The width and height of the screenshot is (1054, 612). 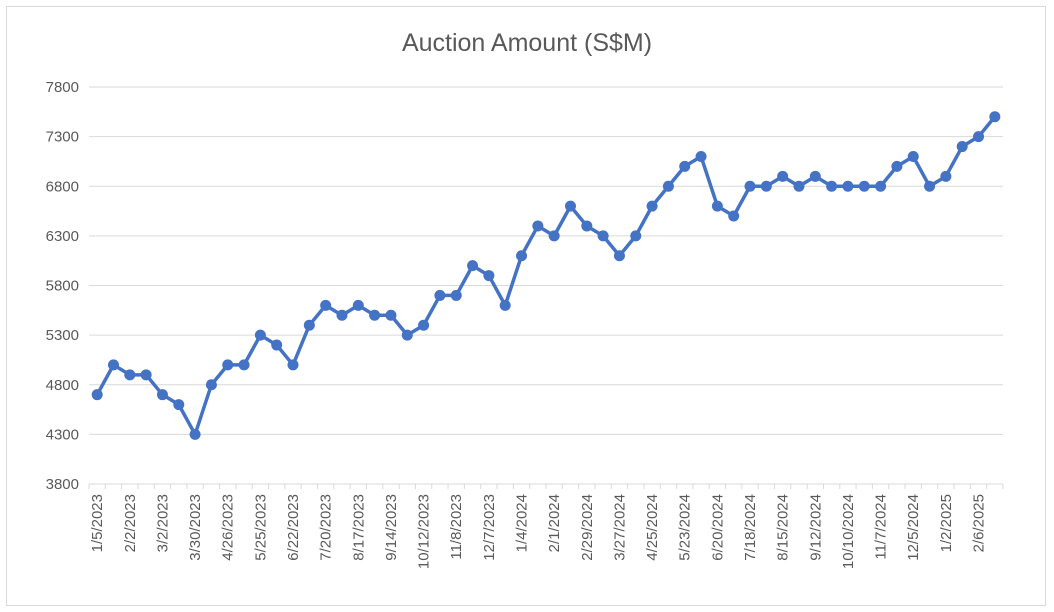 What do you see at coordinates (62, 137) in the screenshot?
I see `y-tick-label: 7300` at bounding box center [62, 137].